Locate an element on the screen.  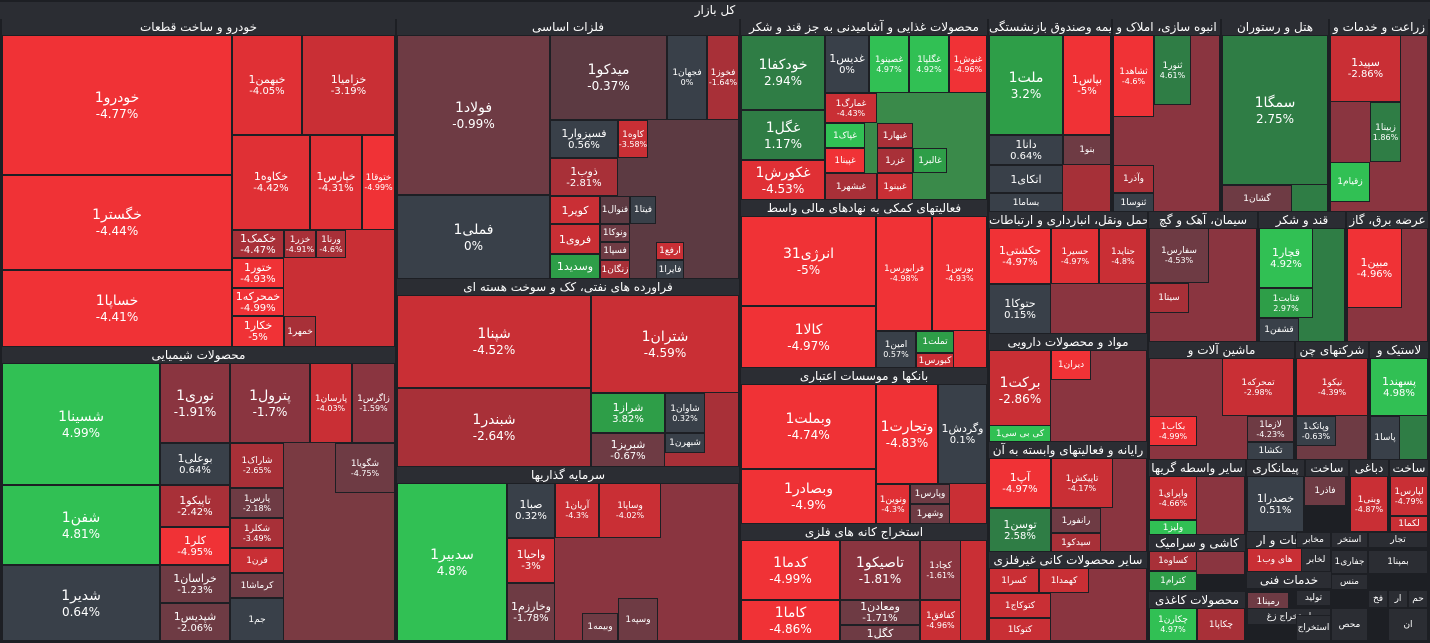
ticker-cell: وپارس1 is located at coordinates (930, 494).